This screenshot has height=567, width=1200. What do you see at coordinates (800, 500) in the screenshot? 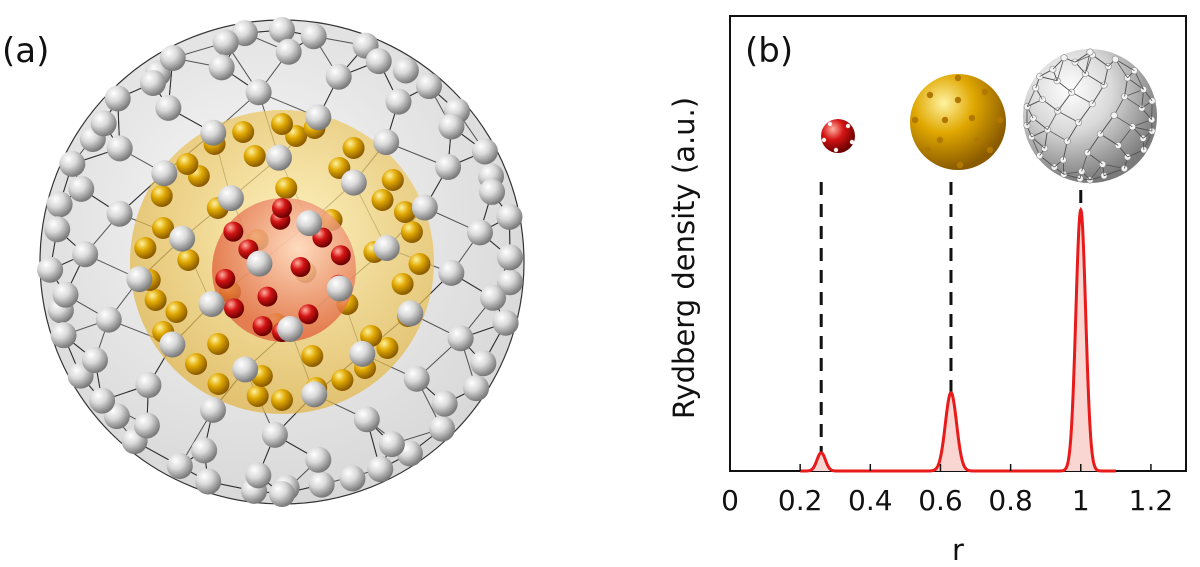
I see `x-tick-label: 0.2` at bounding box center [800, 500].